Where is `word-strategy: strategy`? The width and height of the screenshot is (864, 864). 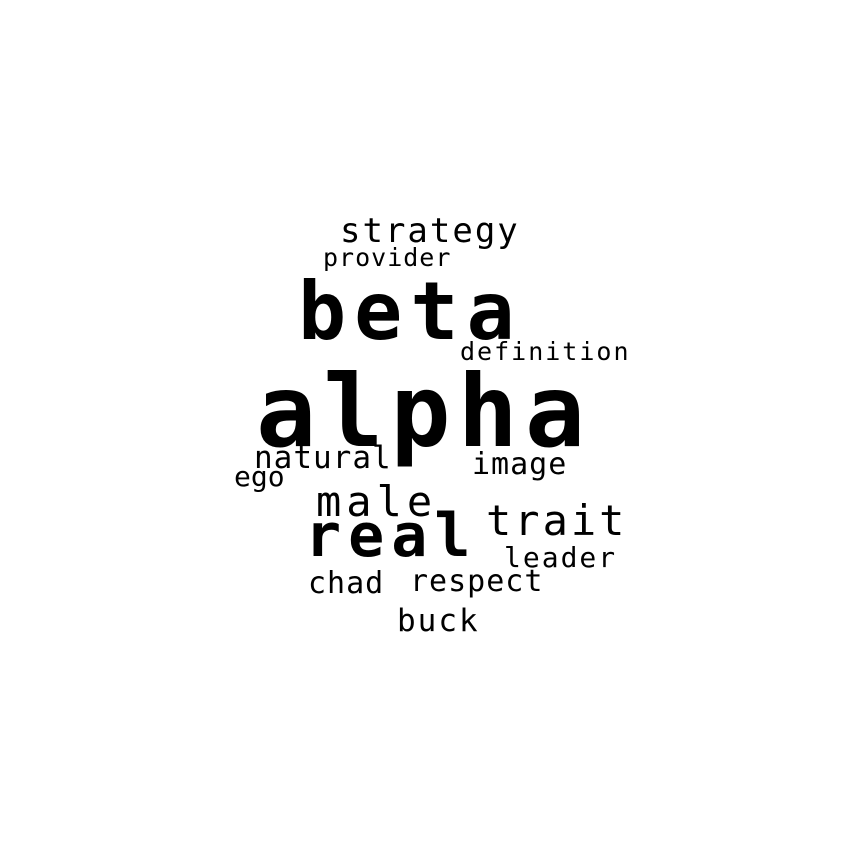
word-strategy: strategy is located at coordinates (430, 231).